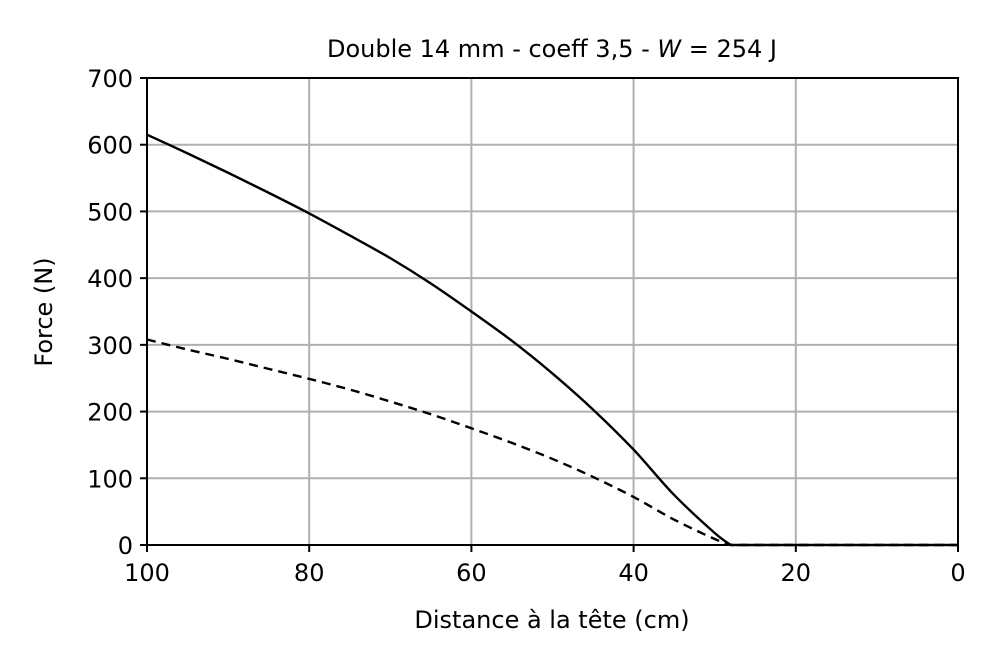  What do you see at coordinates (44, 311) in the screenshot?
I see `y-axis-label: Force (N)` at bounding box center [44, 311].